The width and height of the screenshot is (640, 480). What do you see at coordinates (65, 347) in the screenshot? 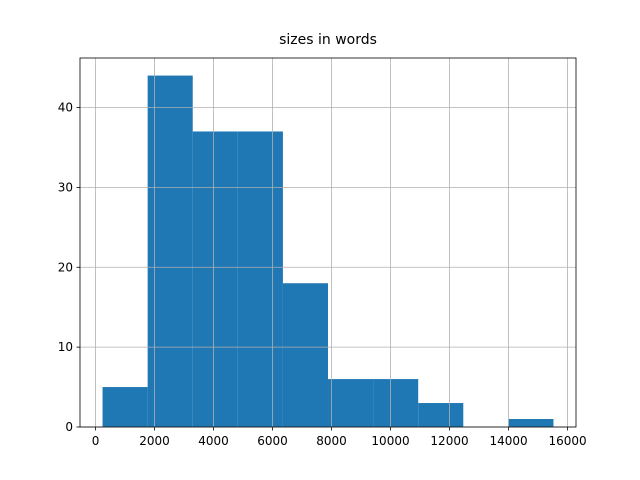
I see `y-tick-label: 10` at bounding box center [65, 347].